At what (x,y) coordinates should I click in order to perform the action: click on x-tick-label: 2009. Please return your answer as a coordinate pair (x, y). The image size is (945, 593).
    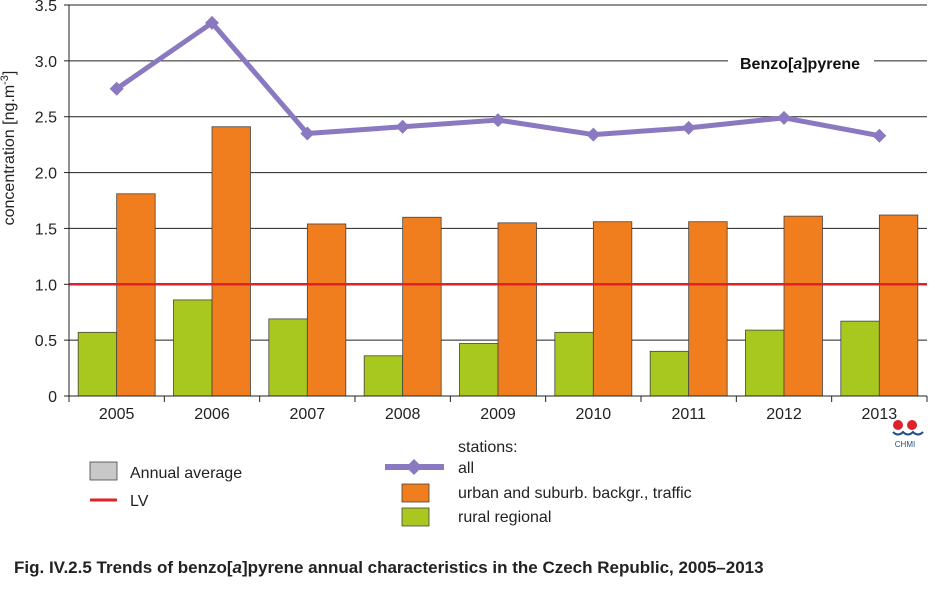
    Looking at the image, I should click on (498, 414).